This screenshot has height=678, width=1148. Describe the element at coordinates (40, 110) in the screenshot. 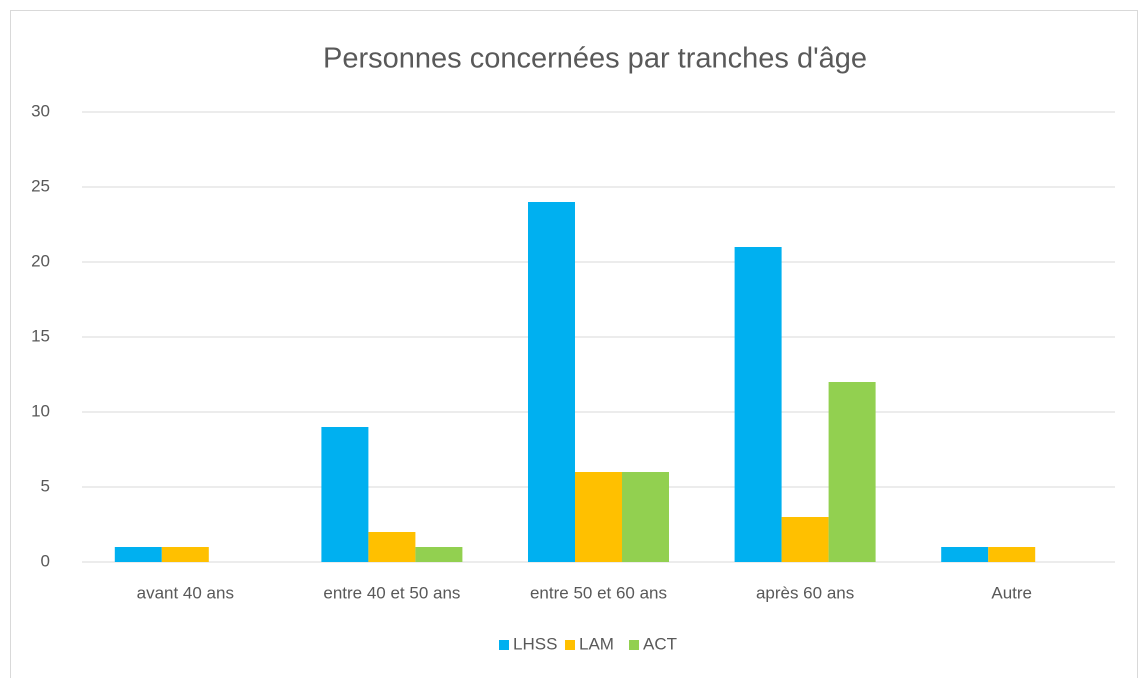

I see `y-tick-label: 30` at that location.